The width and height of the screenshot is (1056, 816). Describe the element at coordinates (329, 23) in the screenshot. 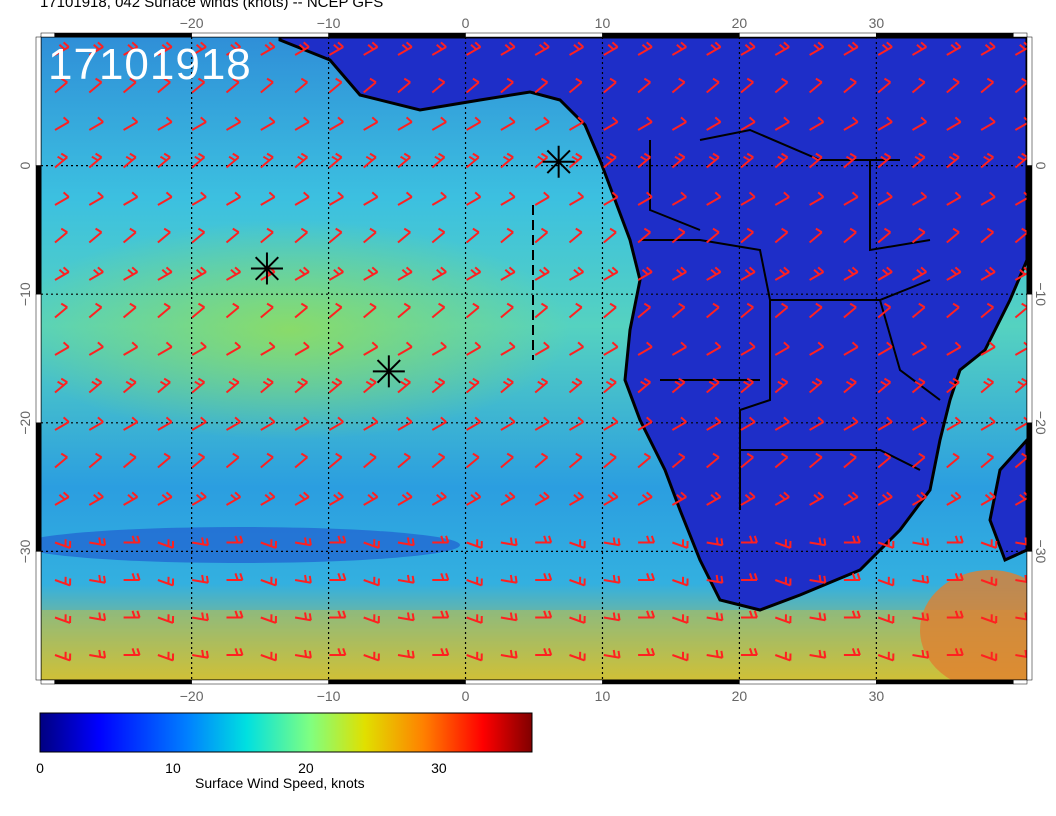

I see `lon-tick-top: −10` at that location.